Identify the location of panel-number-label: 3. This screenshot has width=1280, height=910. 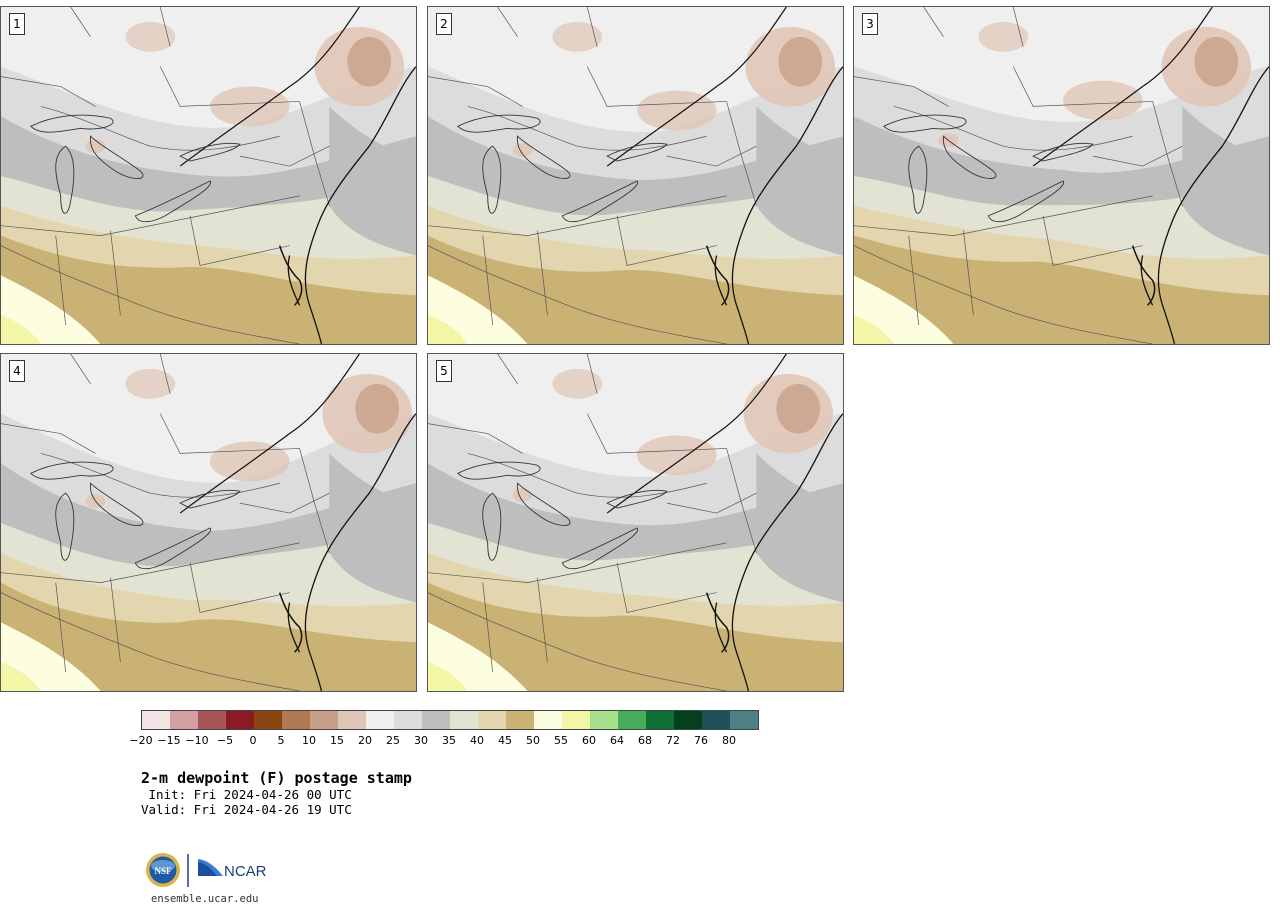
(870, 24).